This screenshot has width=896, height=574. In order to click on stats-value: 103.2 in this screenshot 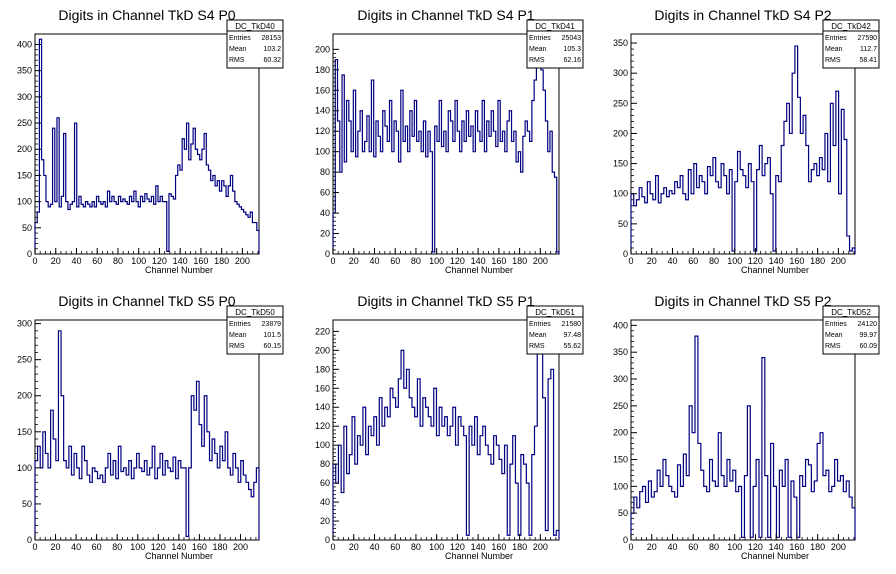, I will do `click(272, 49)`.